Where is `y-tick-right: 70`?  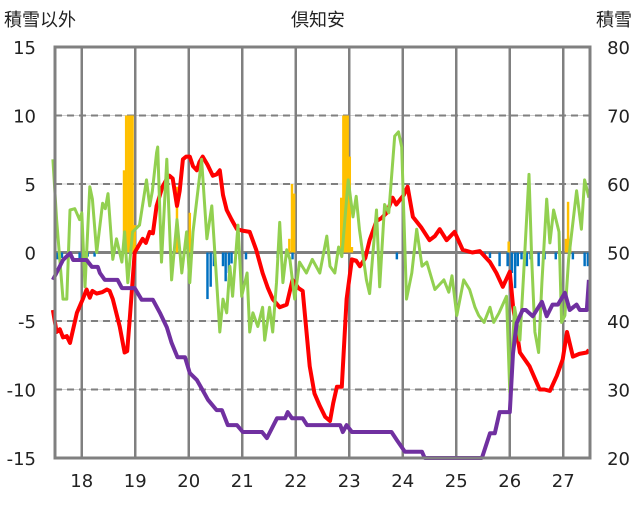 y-tick-right: 70 is located at coordinates (618, 117).